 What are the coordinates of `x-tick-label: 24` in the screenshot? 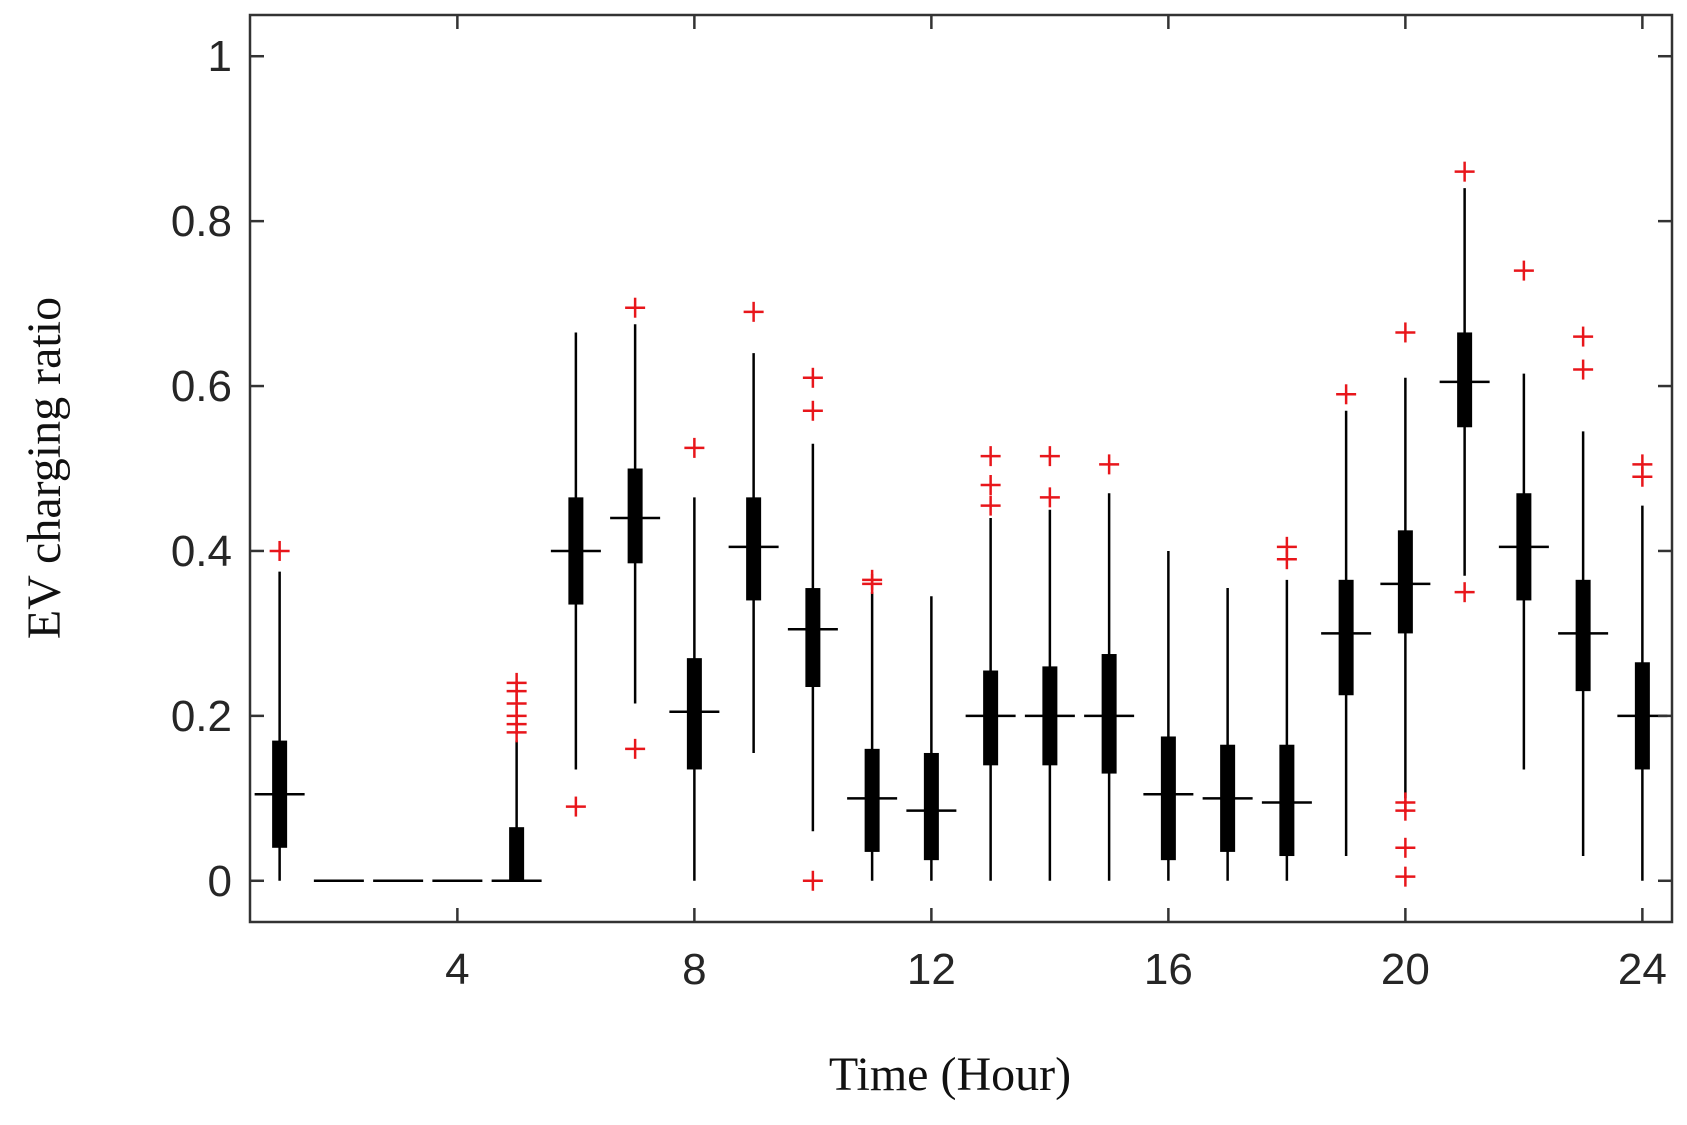 It's located at (1642, 969).